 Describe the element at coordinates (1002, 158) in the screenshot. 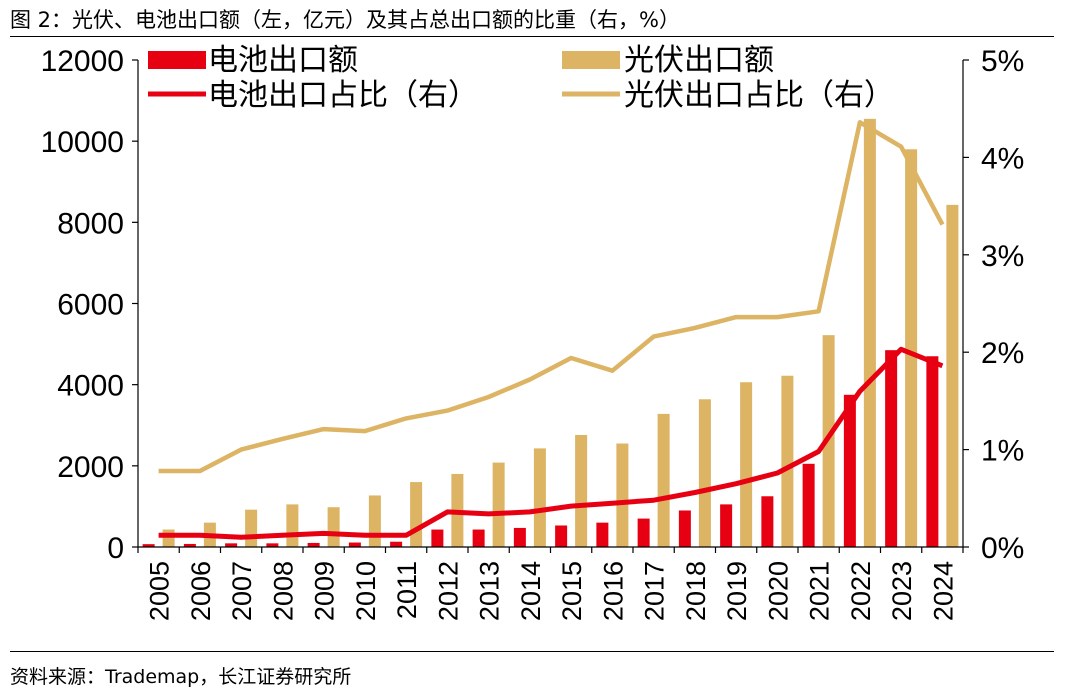

I see `right-tick-label: 4%` at that location.